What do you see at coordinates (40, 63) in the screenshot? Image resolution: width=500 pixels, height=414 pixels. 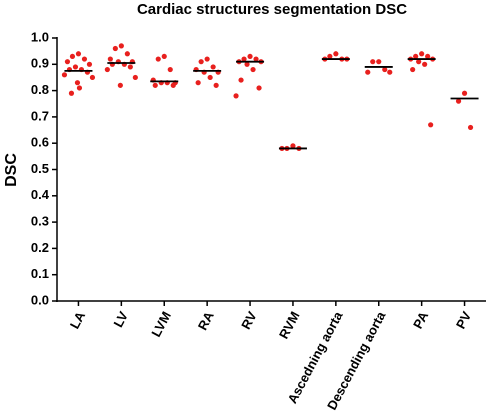 I see `y-tick-label: 0.9` at bounding box center [40, 63].